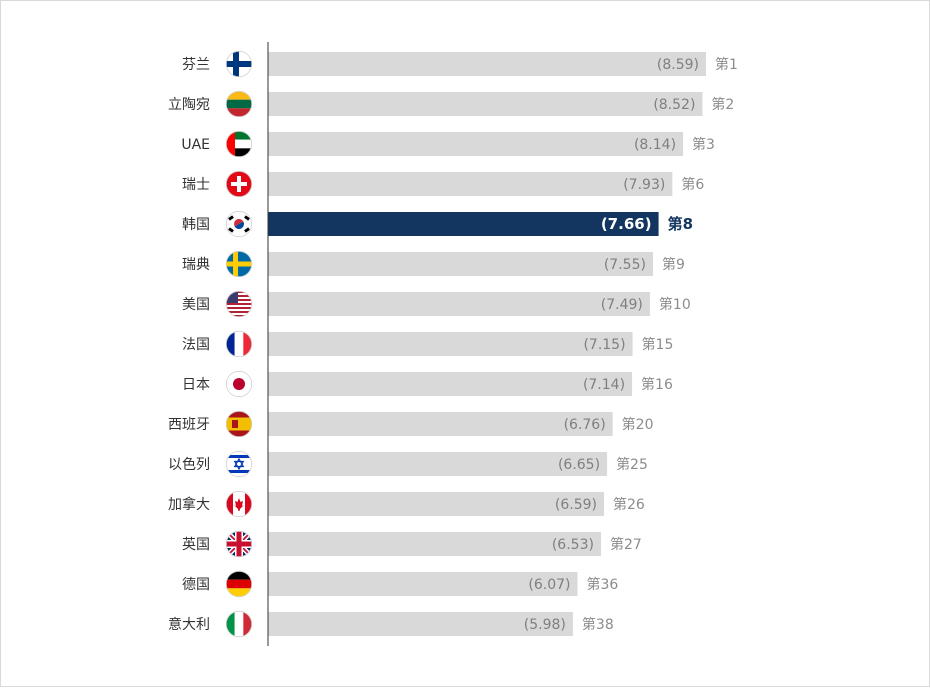 The width and height of the screenshot is (930, 688). I want to click on value-label: (8.59), so click(678, 65).